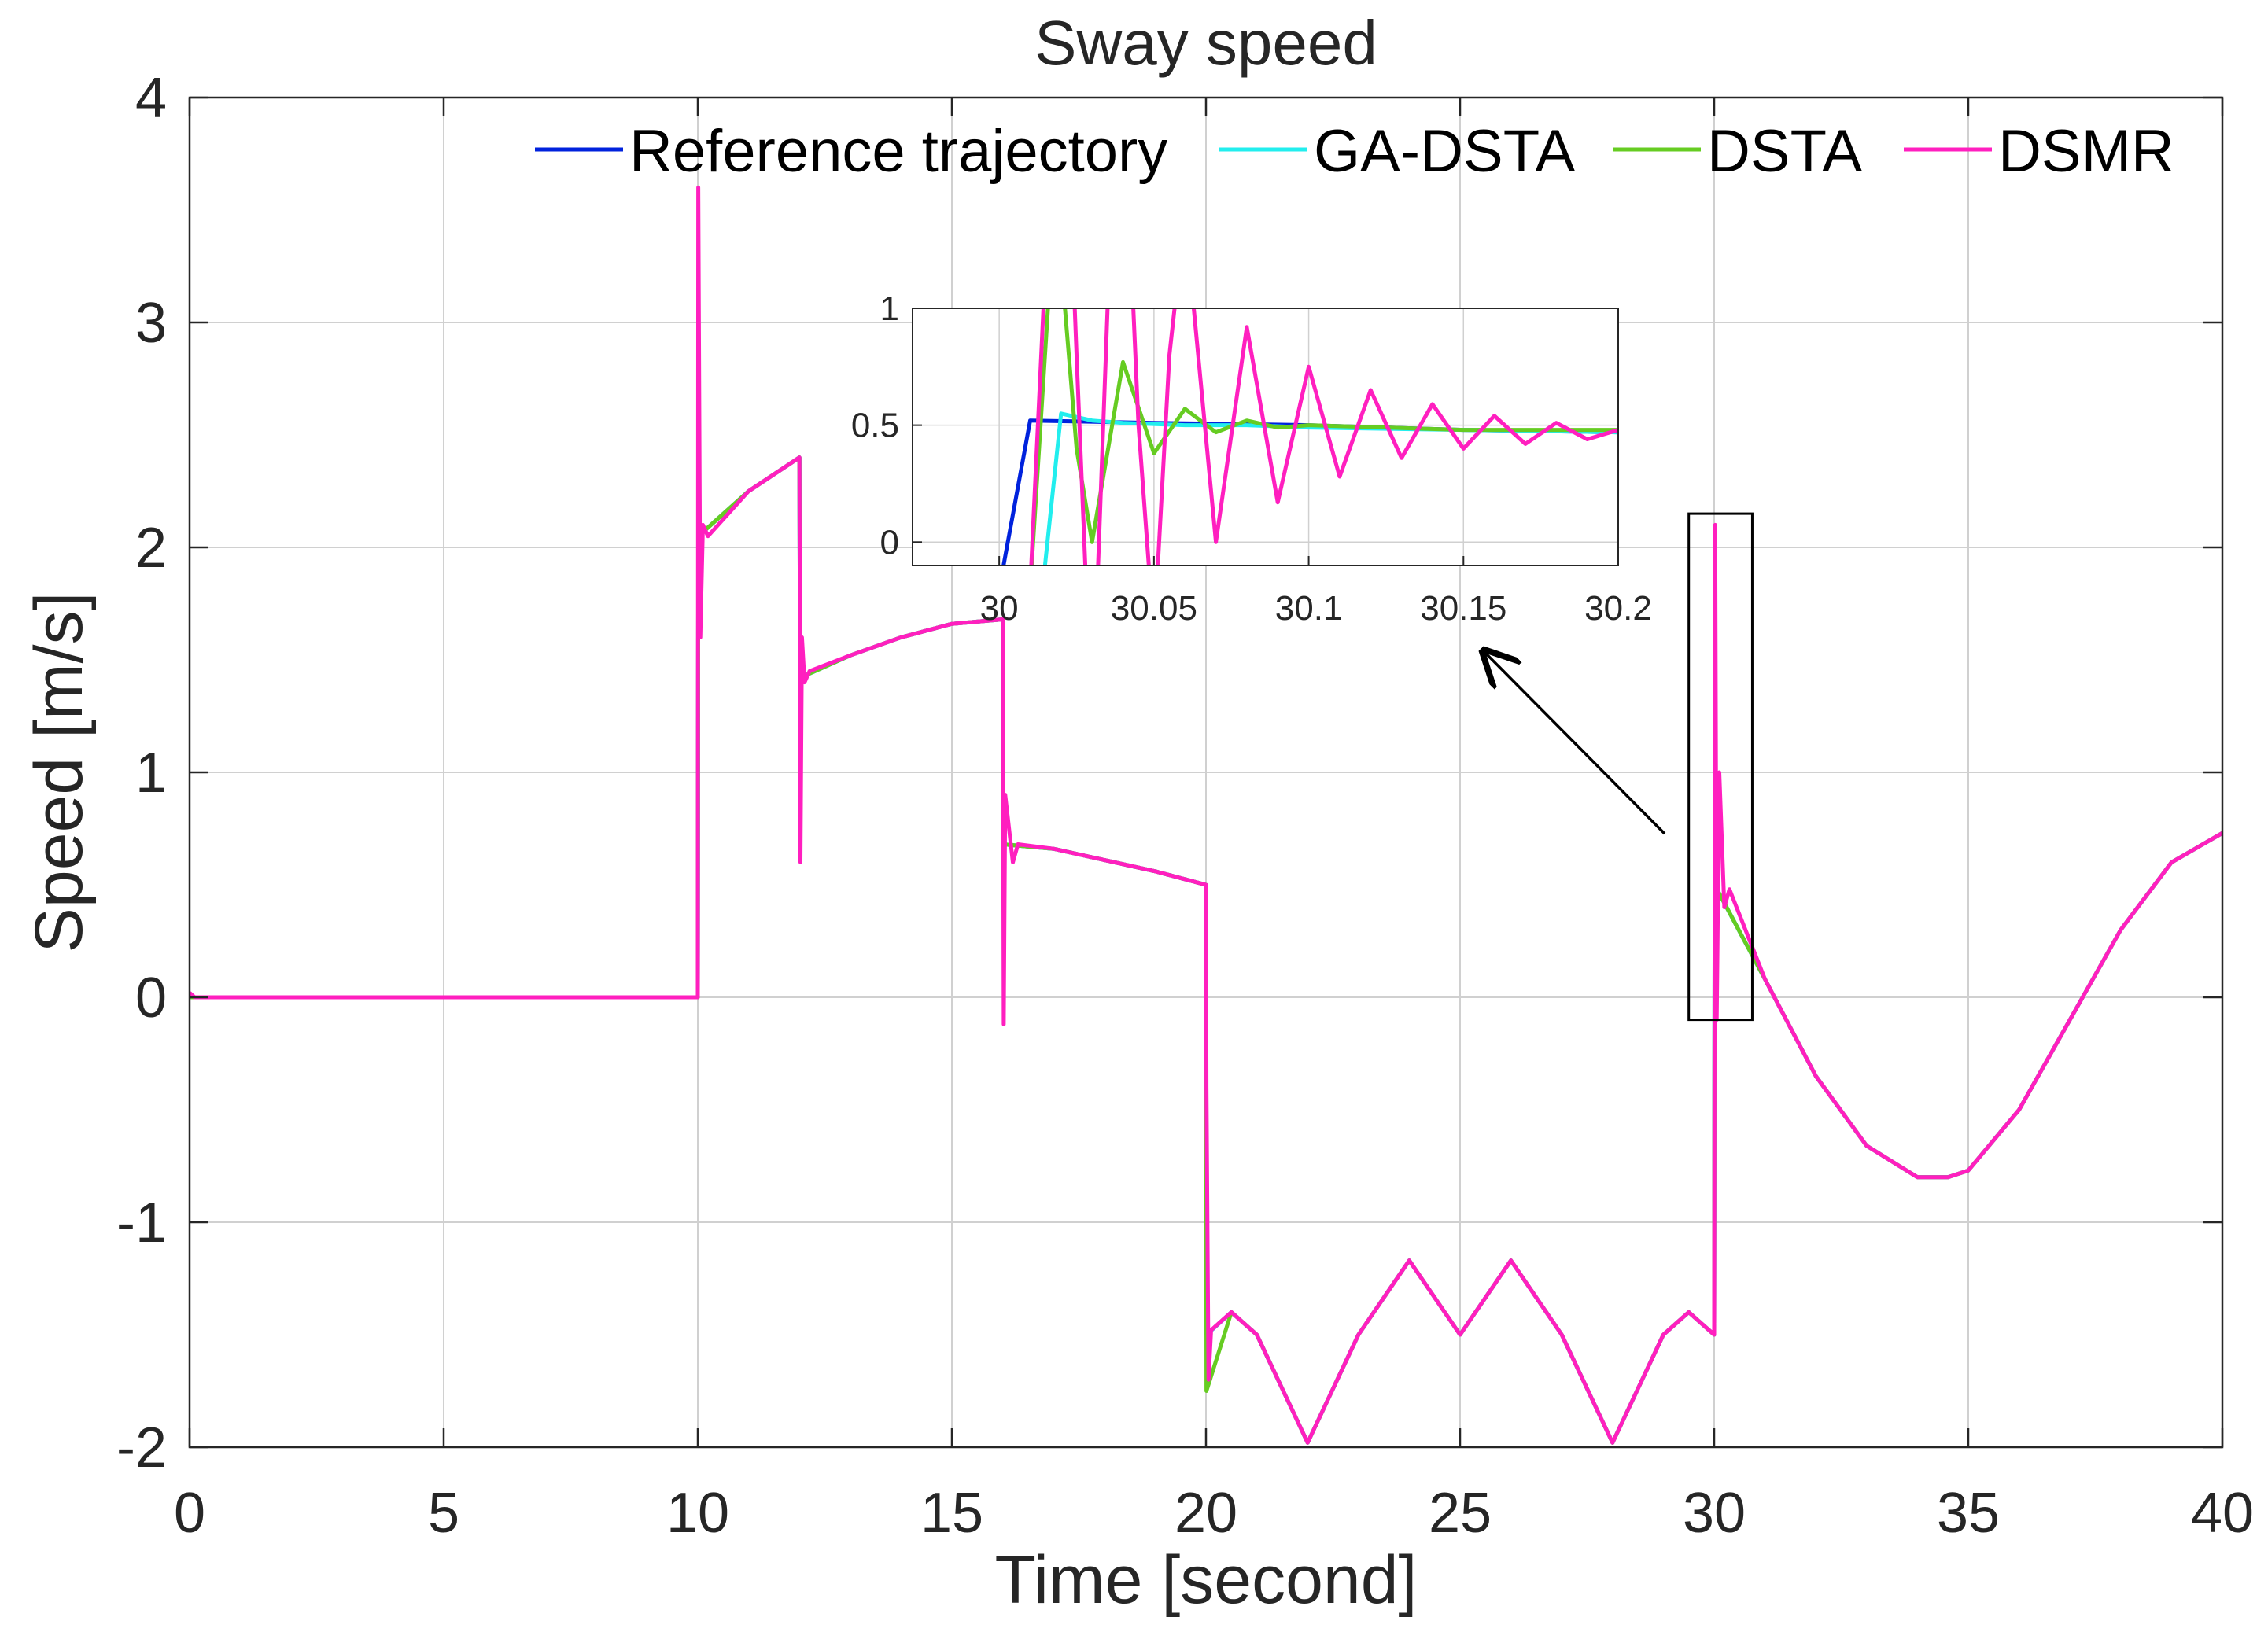 Image resolution: width=2268 pixels, height=1643 pixels. I want to click on inset-y-tick-label: 0, so click(889, 542).